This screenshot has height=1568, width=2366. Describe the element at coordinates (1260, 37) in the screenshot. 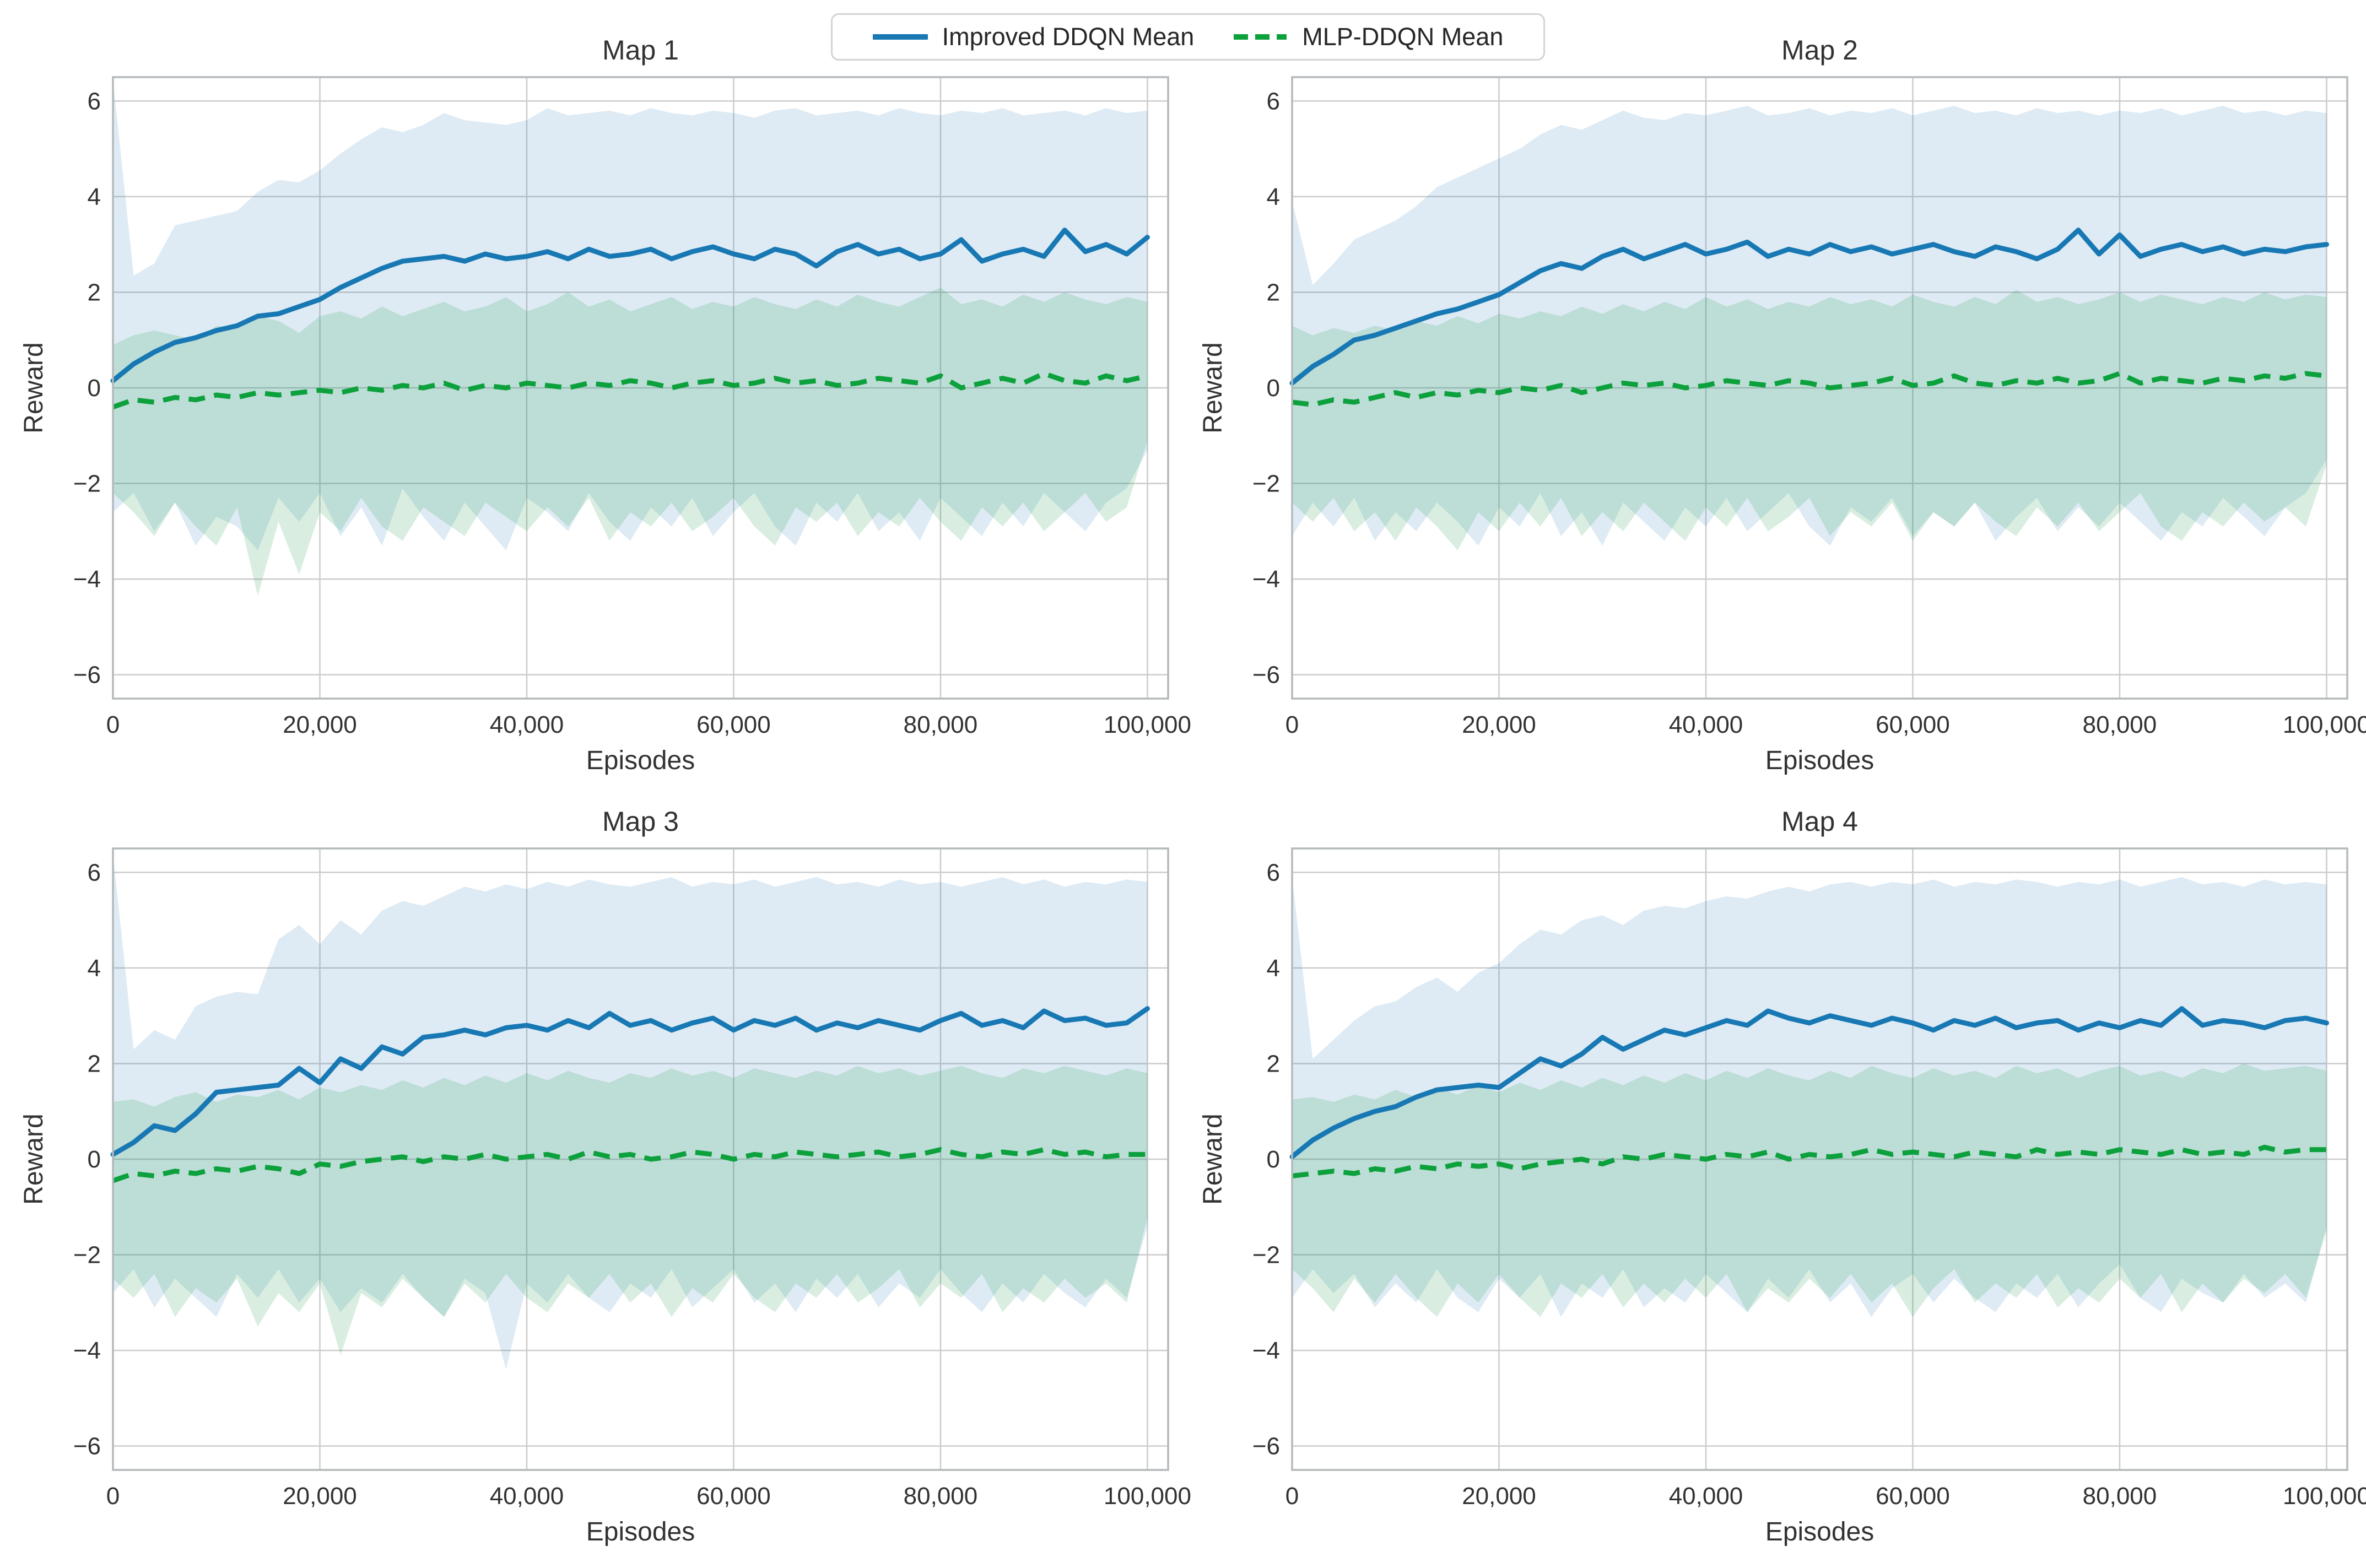

I see `mlp-ddqn-line-swatch-icon` at that location.